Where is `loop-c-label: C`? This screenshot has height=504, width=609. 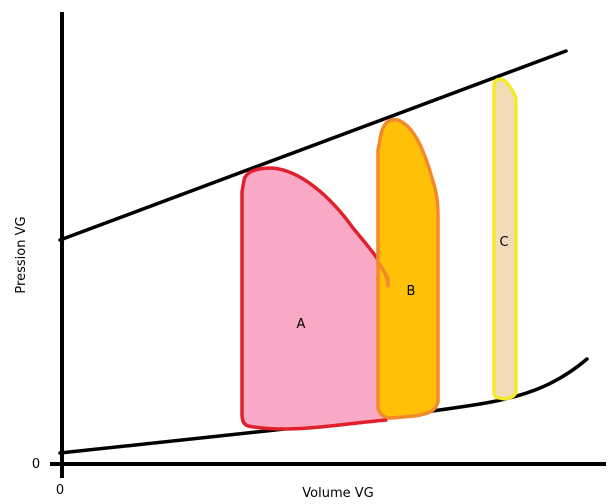
loop-c-label: C is located at coordinates (503, 242).